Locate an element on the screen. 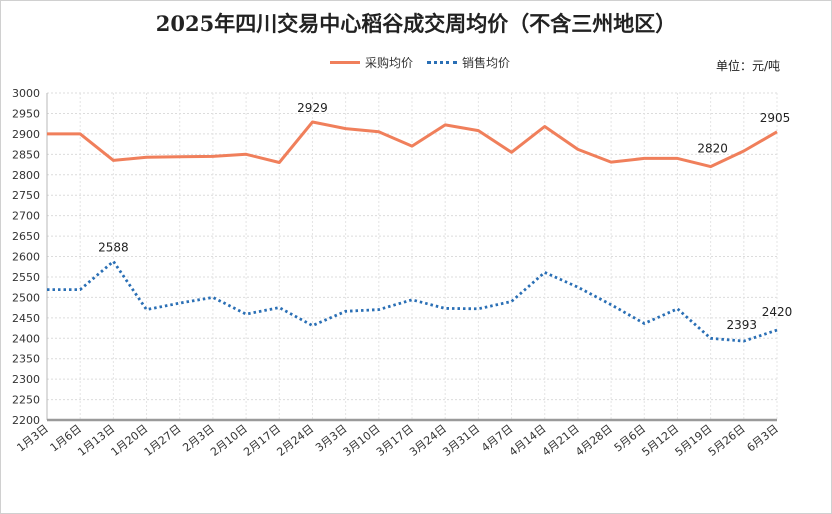 This screenshot has width=832, height=514. y-tick-label: 2400 is located at coordinates (26, 338).